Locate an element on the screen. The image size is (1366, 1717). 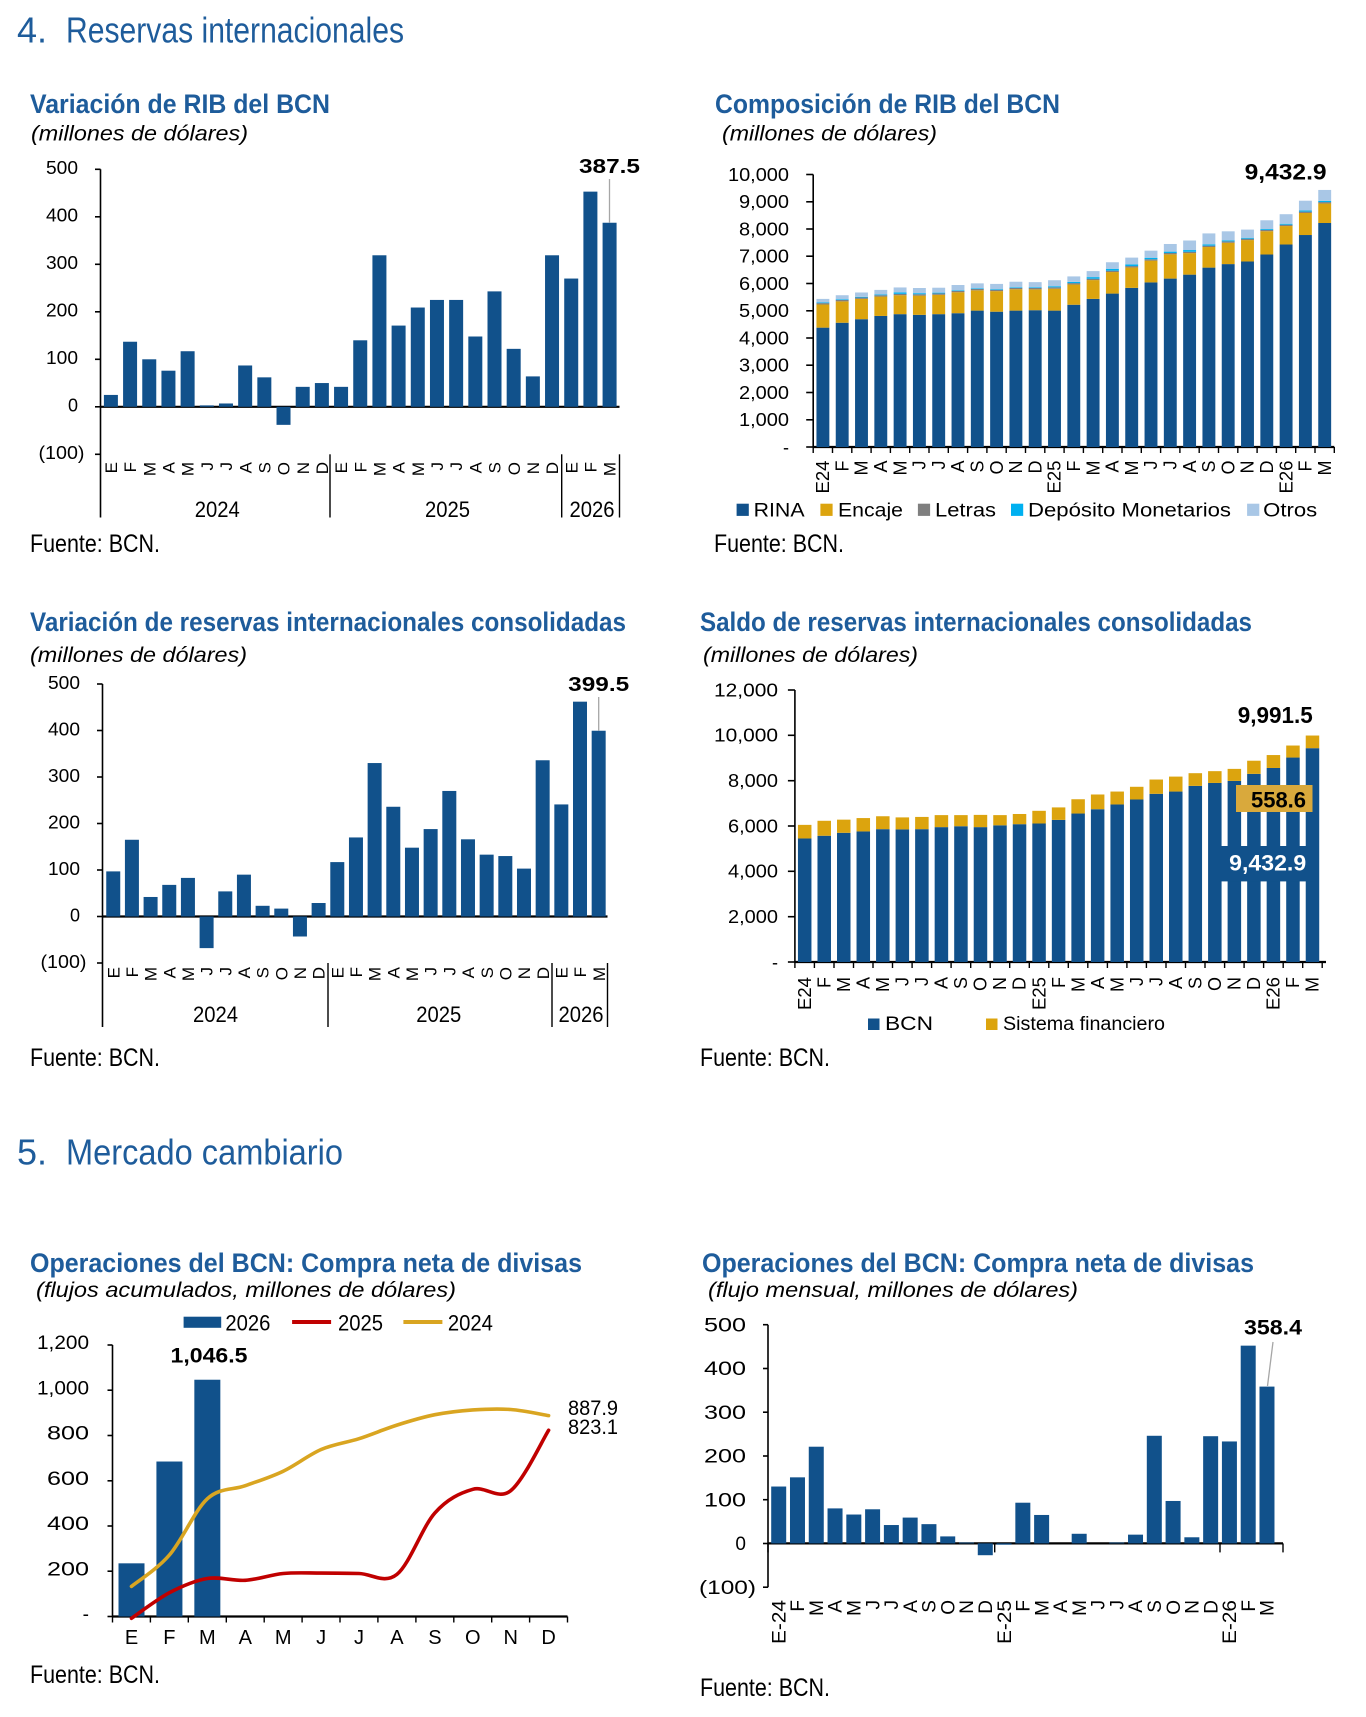
svg-text: E25 is located at coordinates (1039, 993).